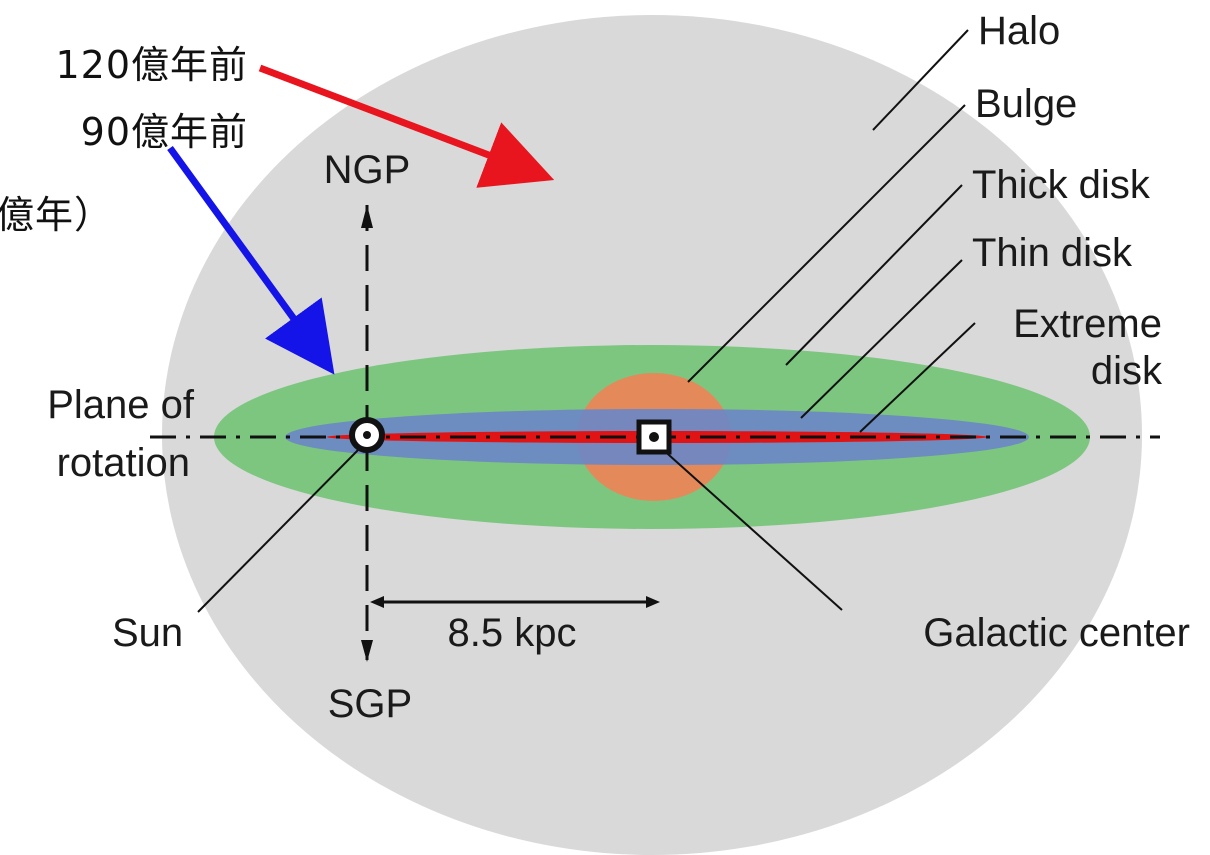 This screenshot has height=855, width=1210. What do you see at coordinates (654, 437) in the screenshot?
I see `galactic-center-symbol-icon` at bounding box center [654, 437].